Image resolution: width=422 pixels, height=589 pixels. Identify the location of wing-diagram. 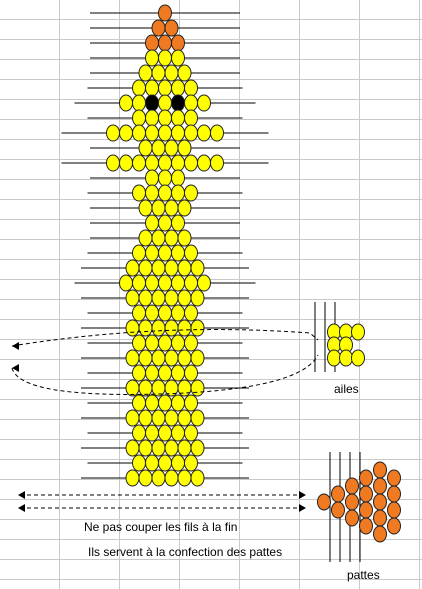
(339, 337).